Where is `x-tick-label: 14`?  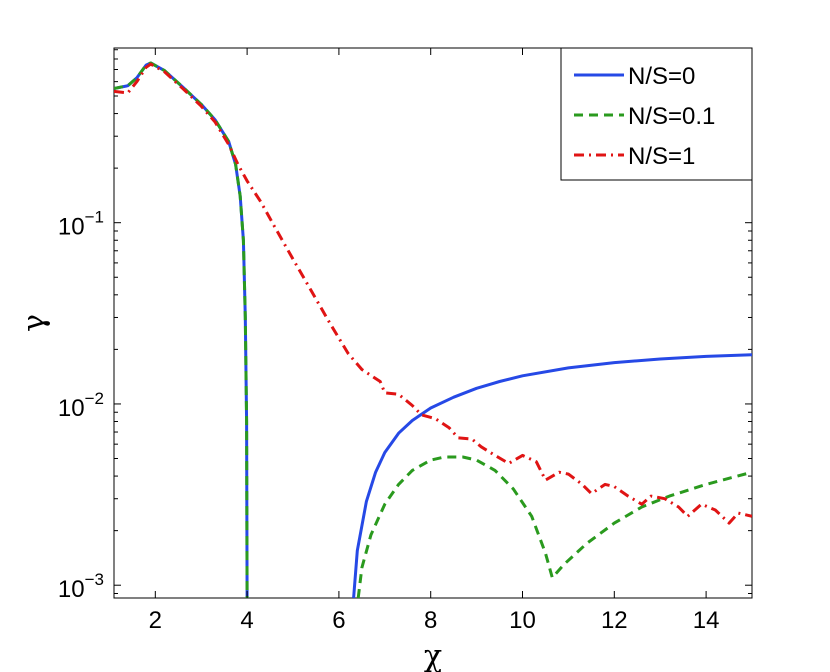
x-tick-label: 14 is located at coordinates (706, 620).